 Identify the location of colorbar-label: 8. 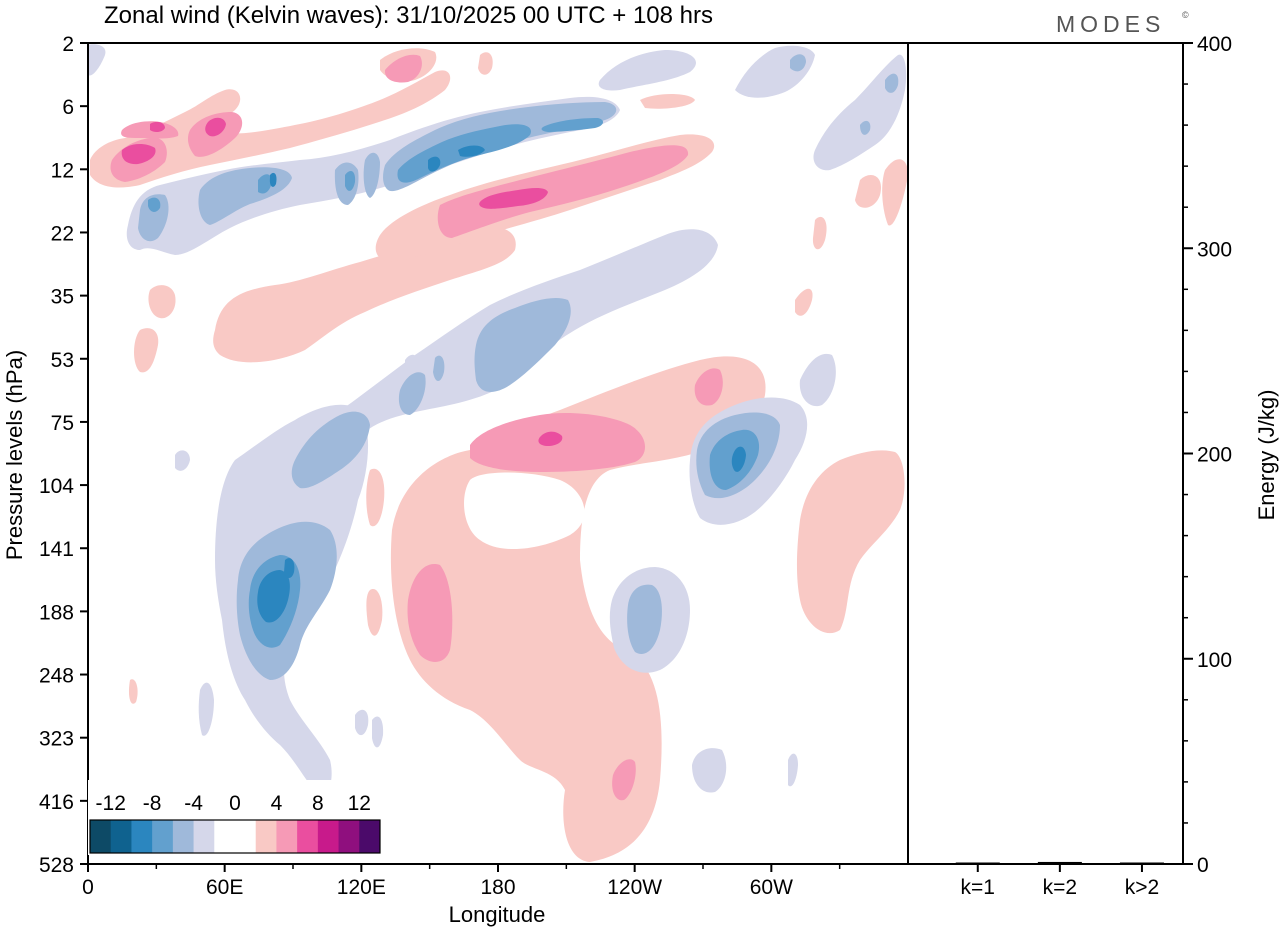
(318, 803).